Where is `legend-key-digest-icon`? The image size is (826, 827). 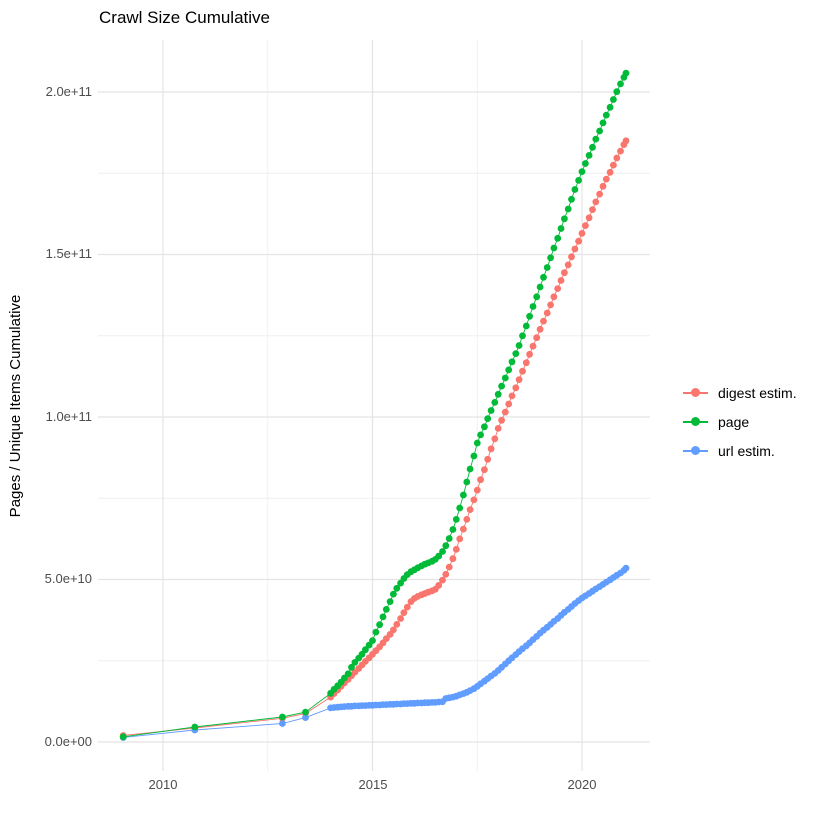
legend-key-digest-icon is located at coordinates (695, 392).